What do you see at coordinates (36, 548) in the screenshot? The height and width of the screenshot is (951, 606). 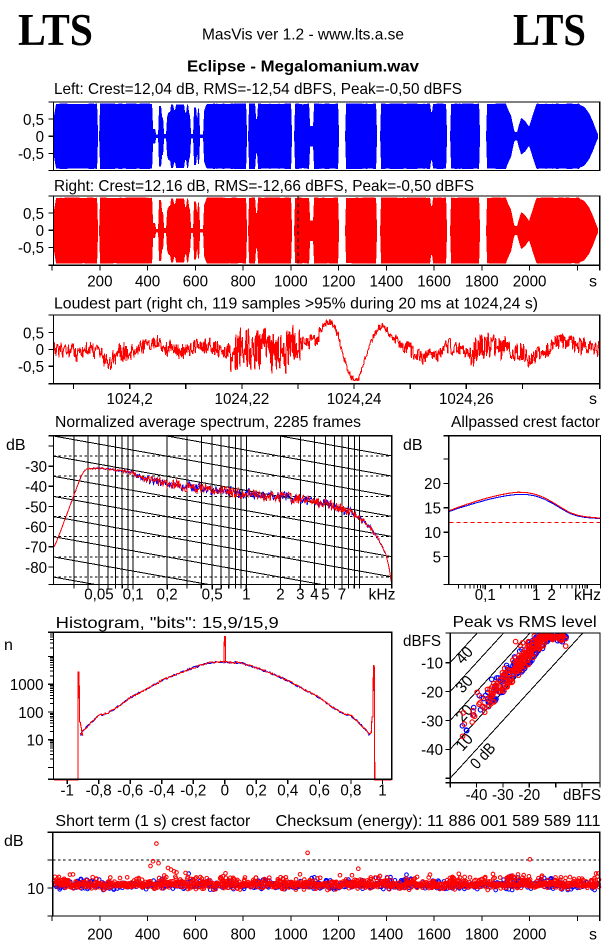 I see `svg-text: -70` at bounding box center [36, 548].